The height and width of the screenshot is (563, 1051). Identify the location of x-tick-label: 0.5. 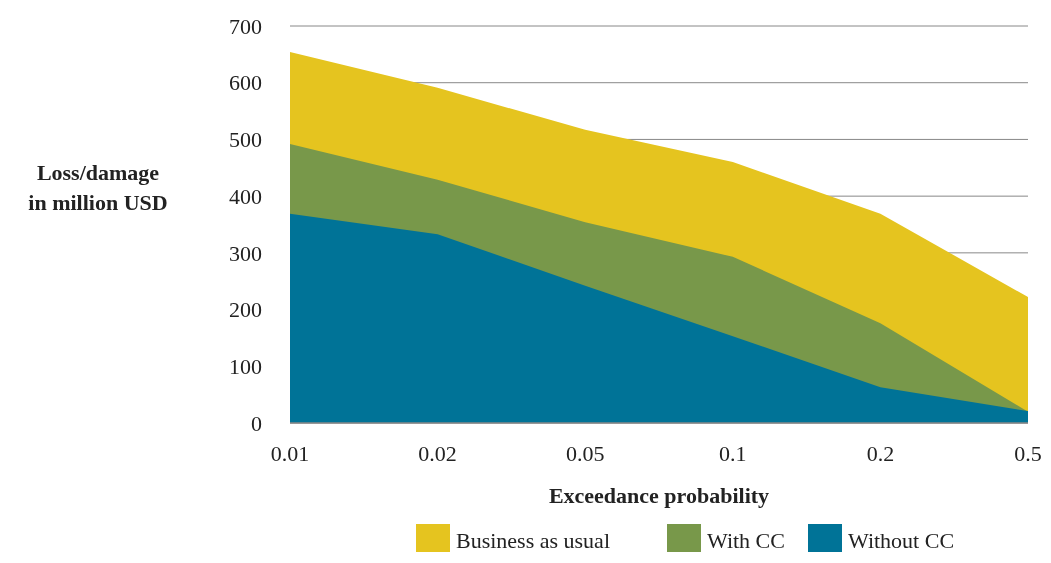
(1028, 453).